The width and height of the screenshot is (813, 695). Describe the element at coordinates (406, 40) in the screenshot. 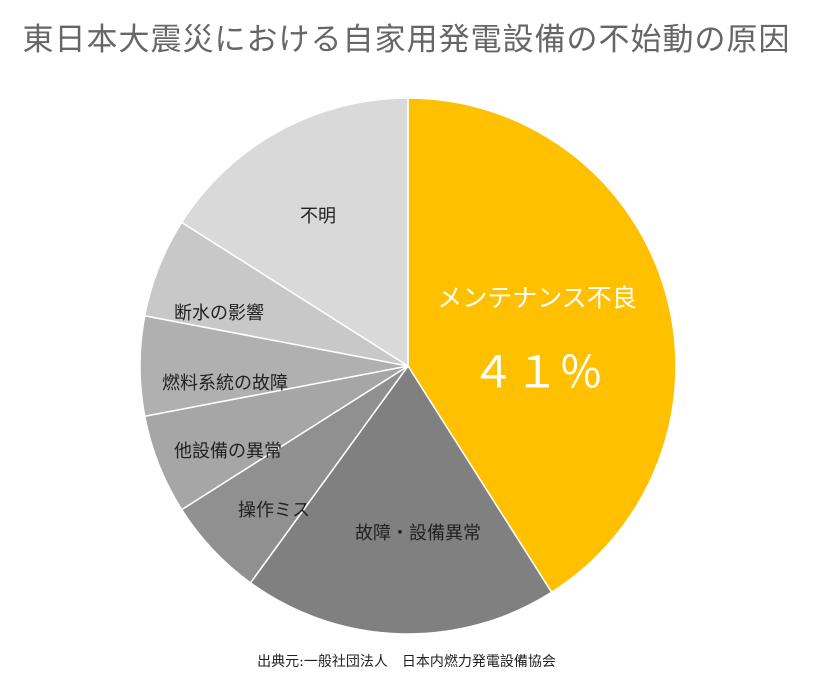

I see `chart-title: 東日本大震災における自家用発電設備の不始動の原因` at that location.